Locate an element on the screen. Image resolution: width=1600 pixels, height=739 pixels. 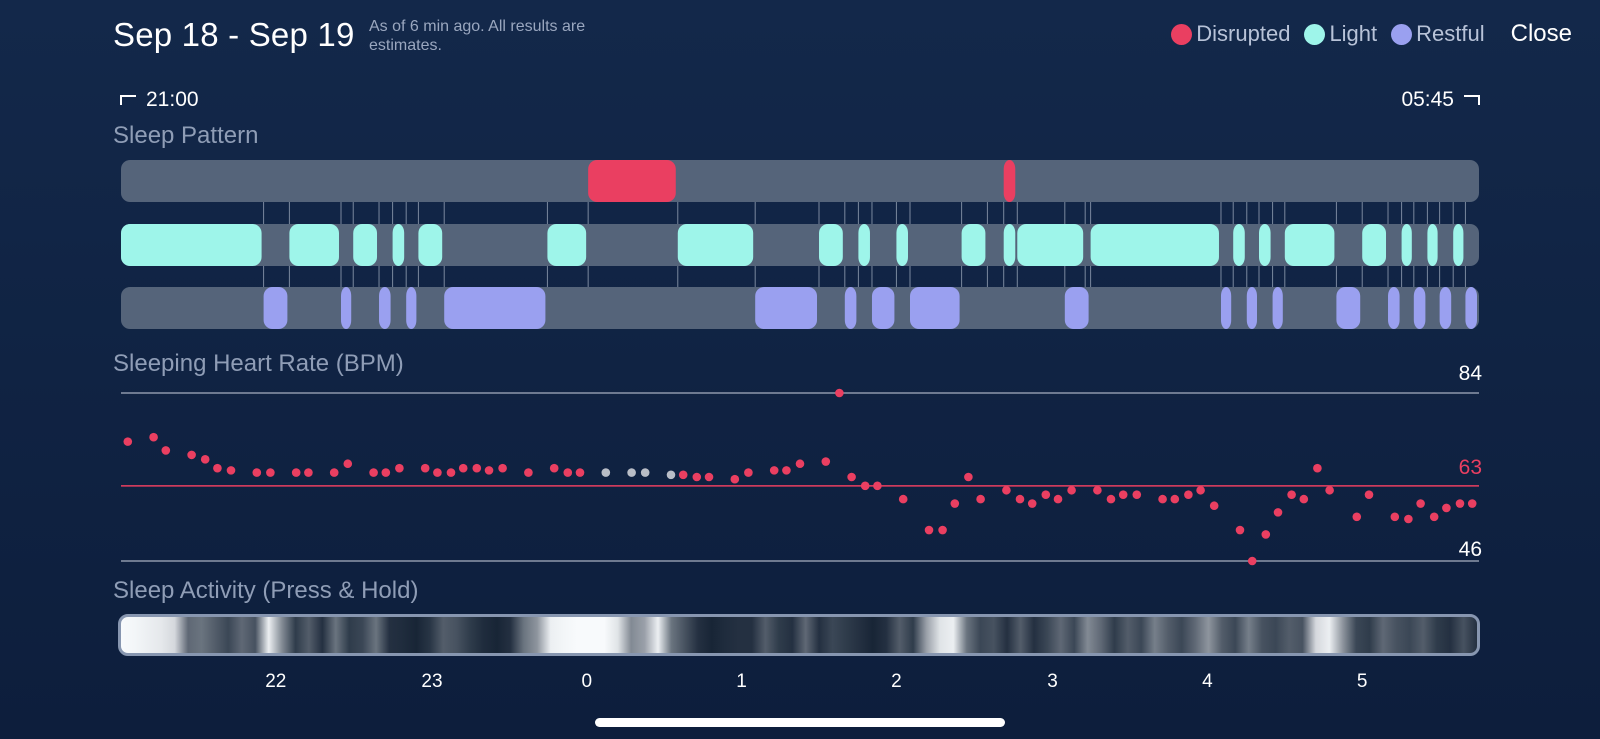
legend-disrupted-label: Disrupted is located at coordinates (1243, 33).